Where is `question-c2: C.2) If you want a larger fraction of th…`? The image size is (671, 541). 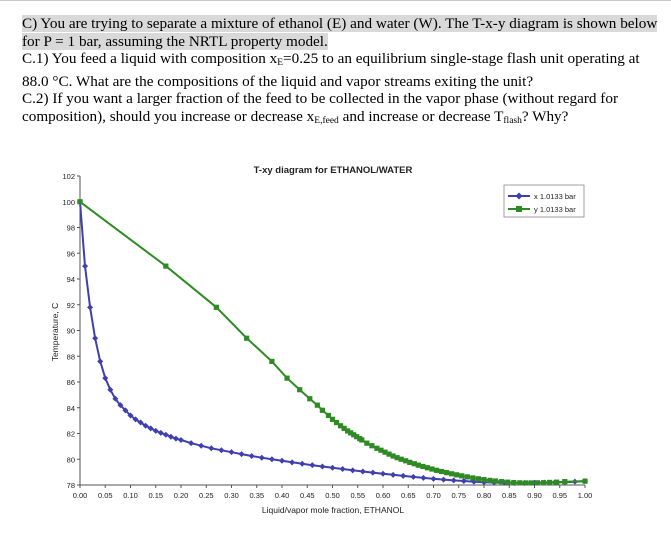 question-c2: C.2) If you want a larger fraction of th… is located at coordinates (342, 110).